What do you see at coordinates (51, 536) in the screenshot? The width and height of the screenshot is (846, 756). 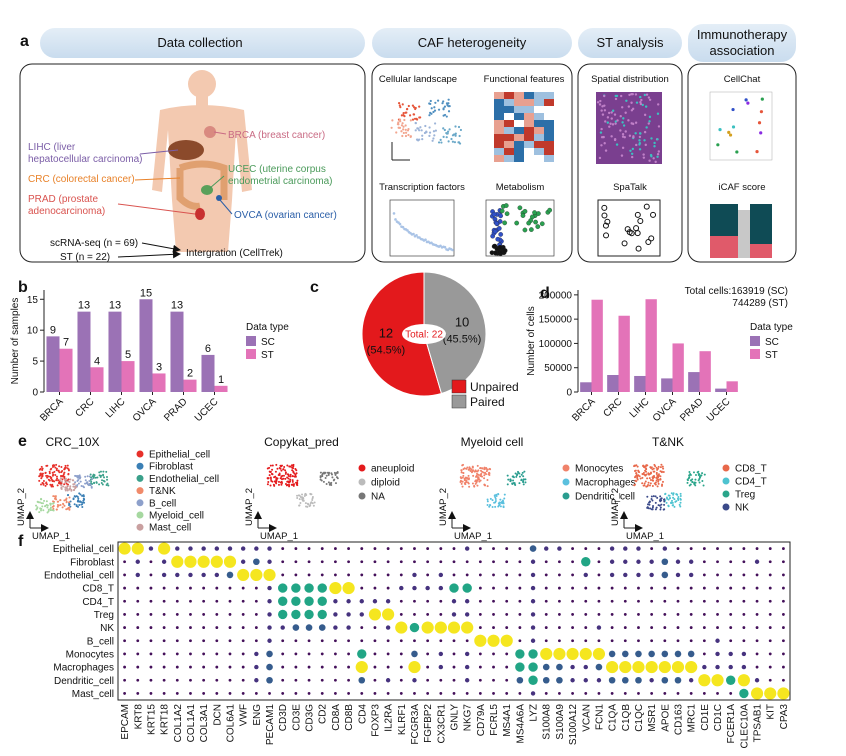 I see `axis-label: UMAP_1` at bounding box center [51, 536].